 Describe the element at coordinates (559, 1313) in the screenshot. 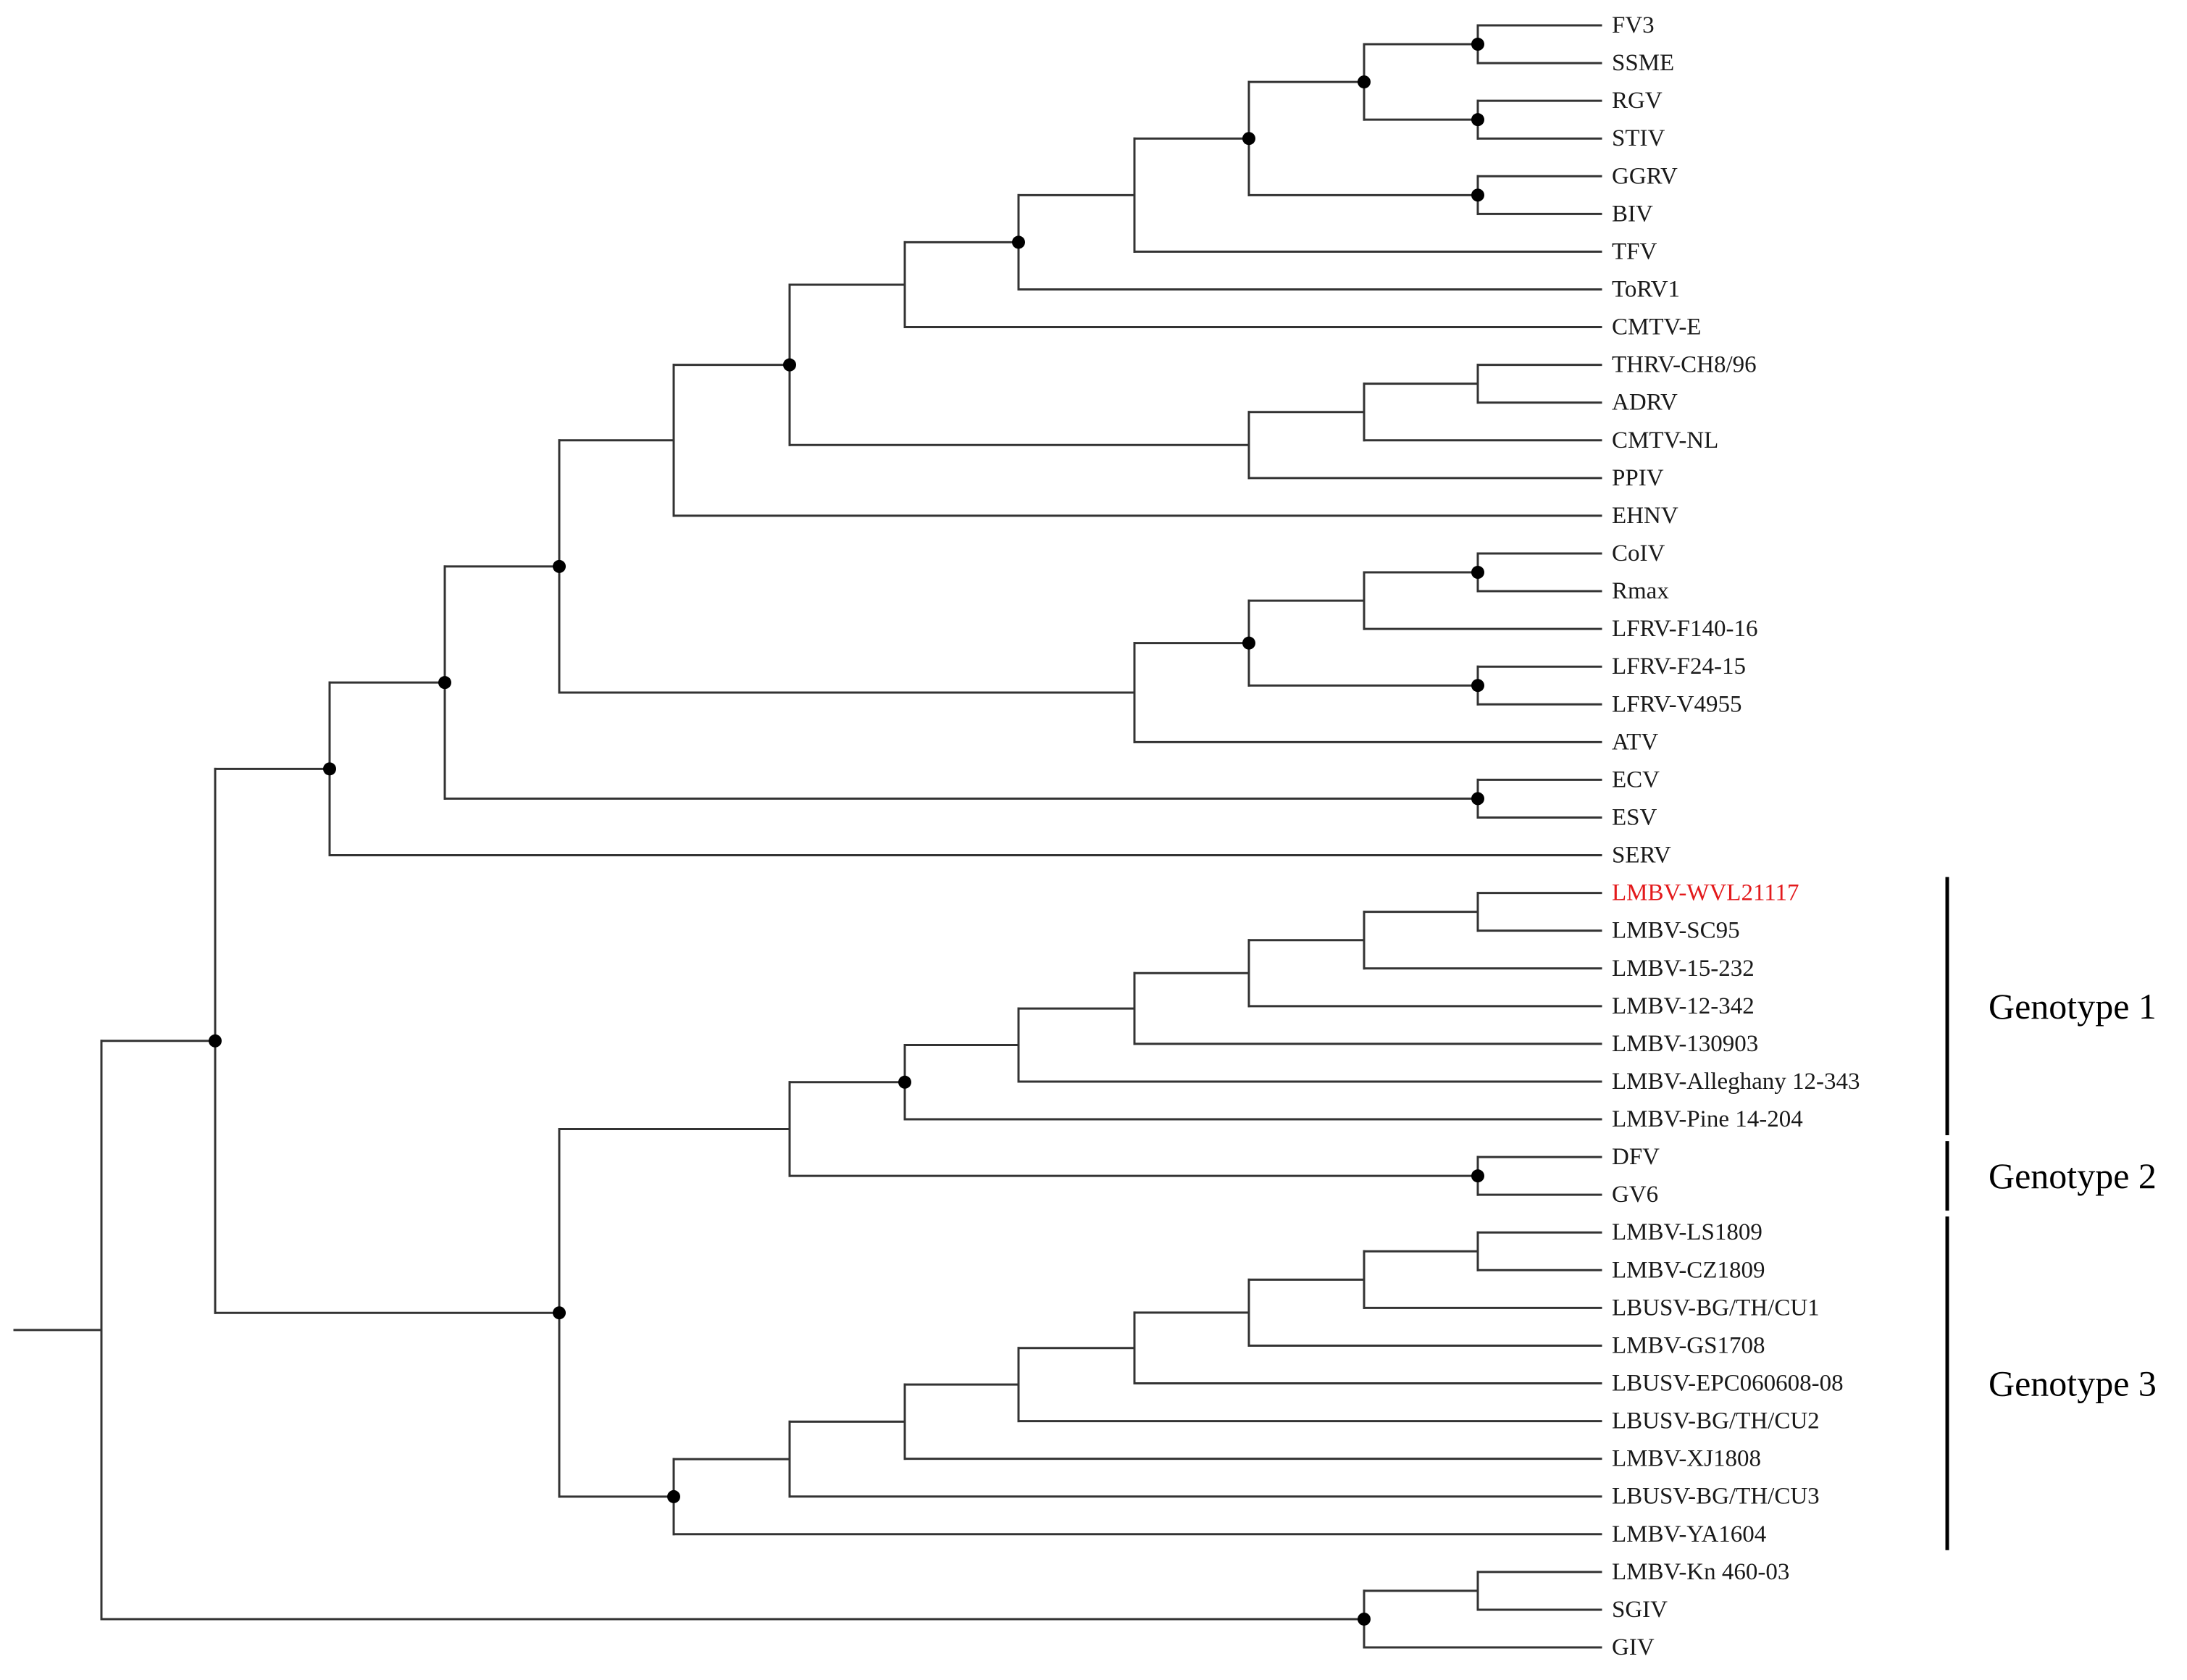

I see `node-marker-n-lmbv` at that location.